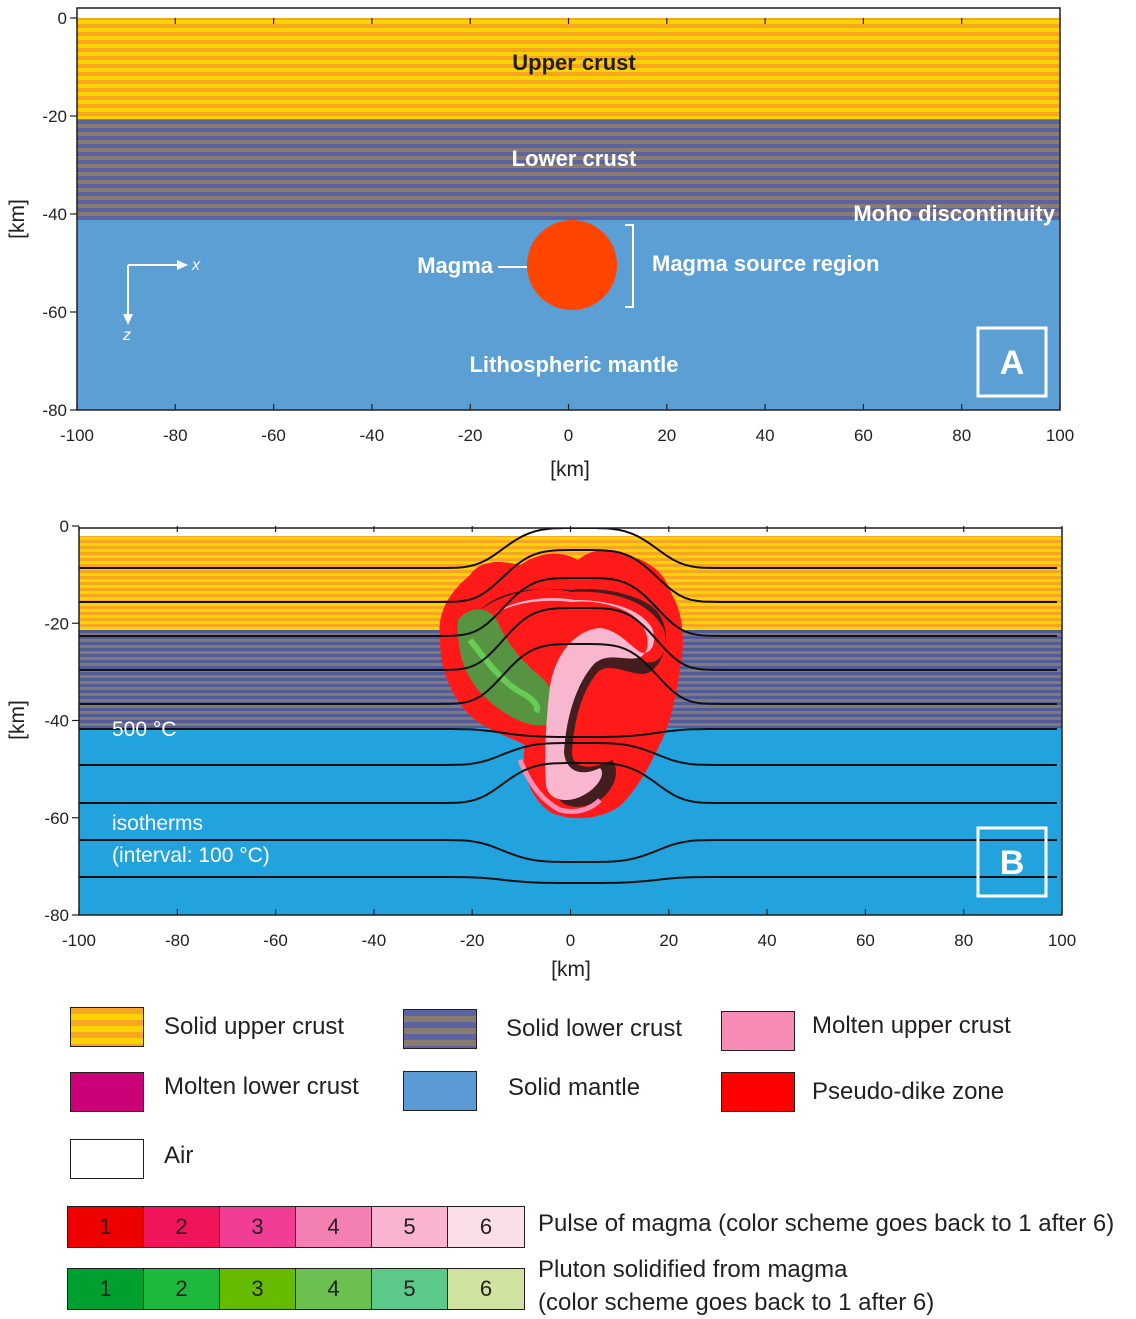  What do you see at coordinates (470, 435) in the screenshot?
I see `panel-a-xtick-label: -20` at bounding box center [470, 435].